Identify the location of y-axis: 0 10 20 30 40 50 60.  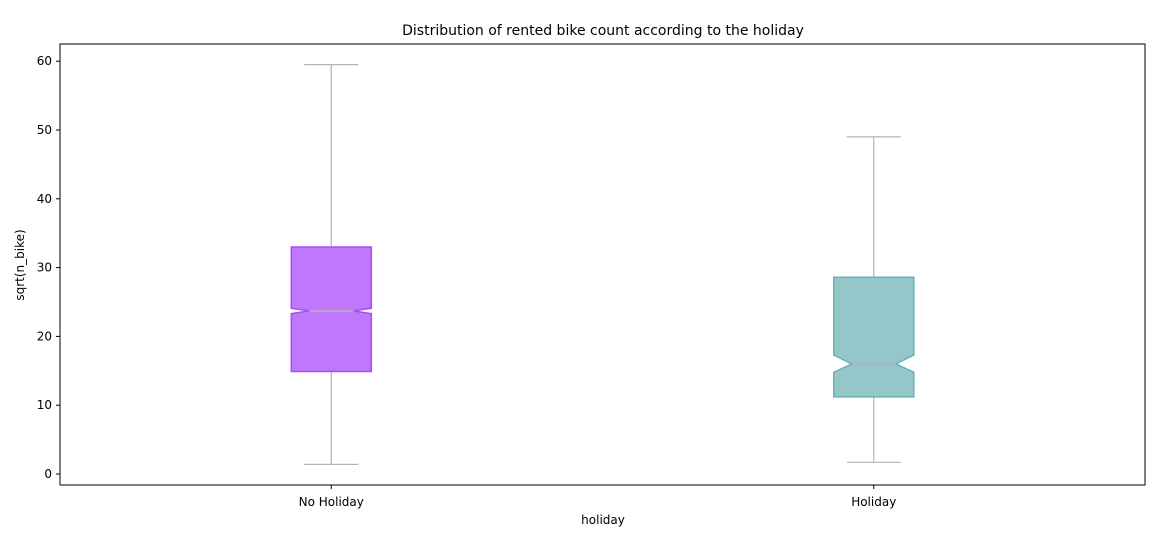
(48, 267).